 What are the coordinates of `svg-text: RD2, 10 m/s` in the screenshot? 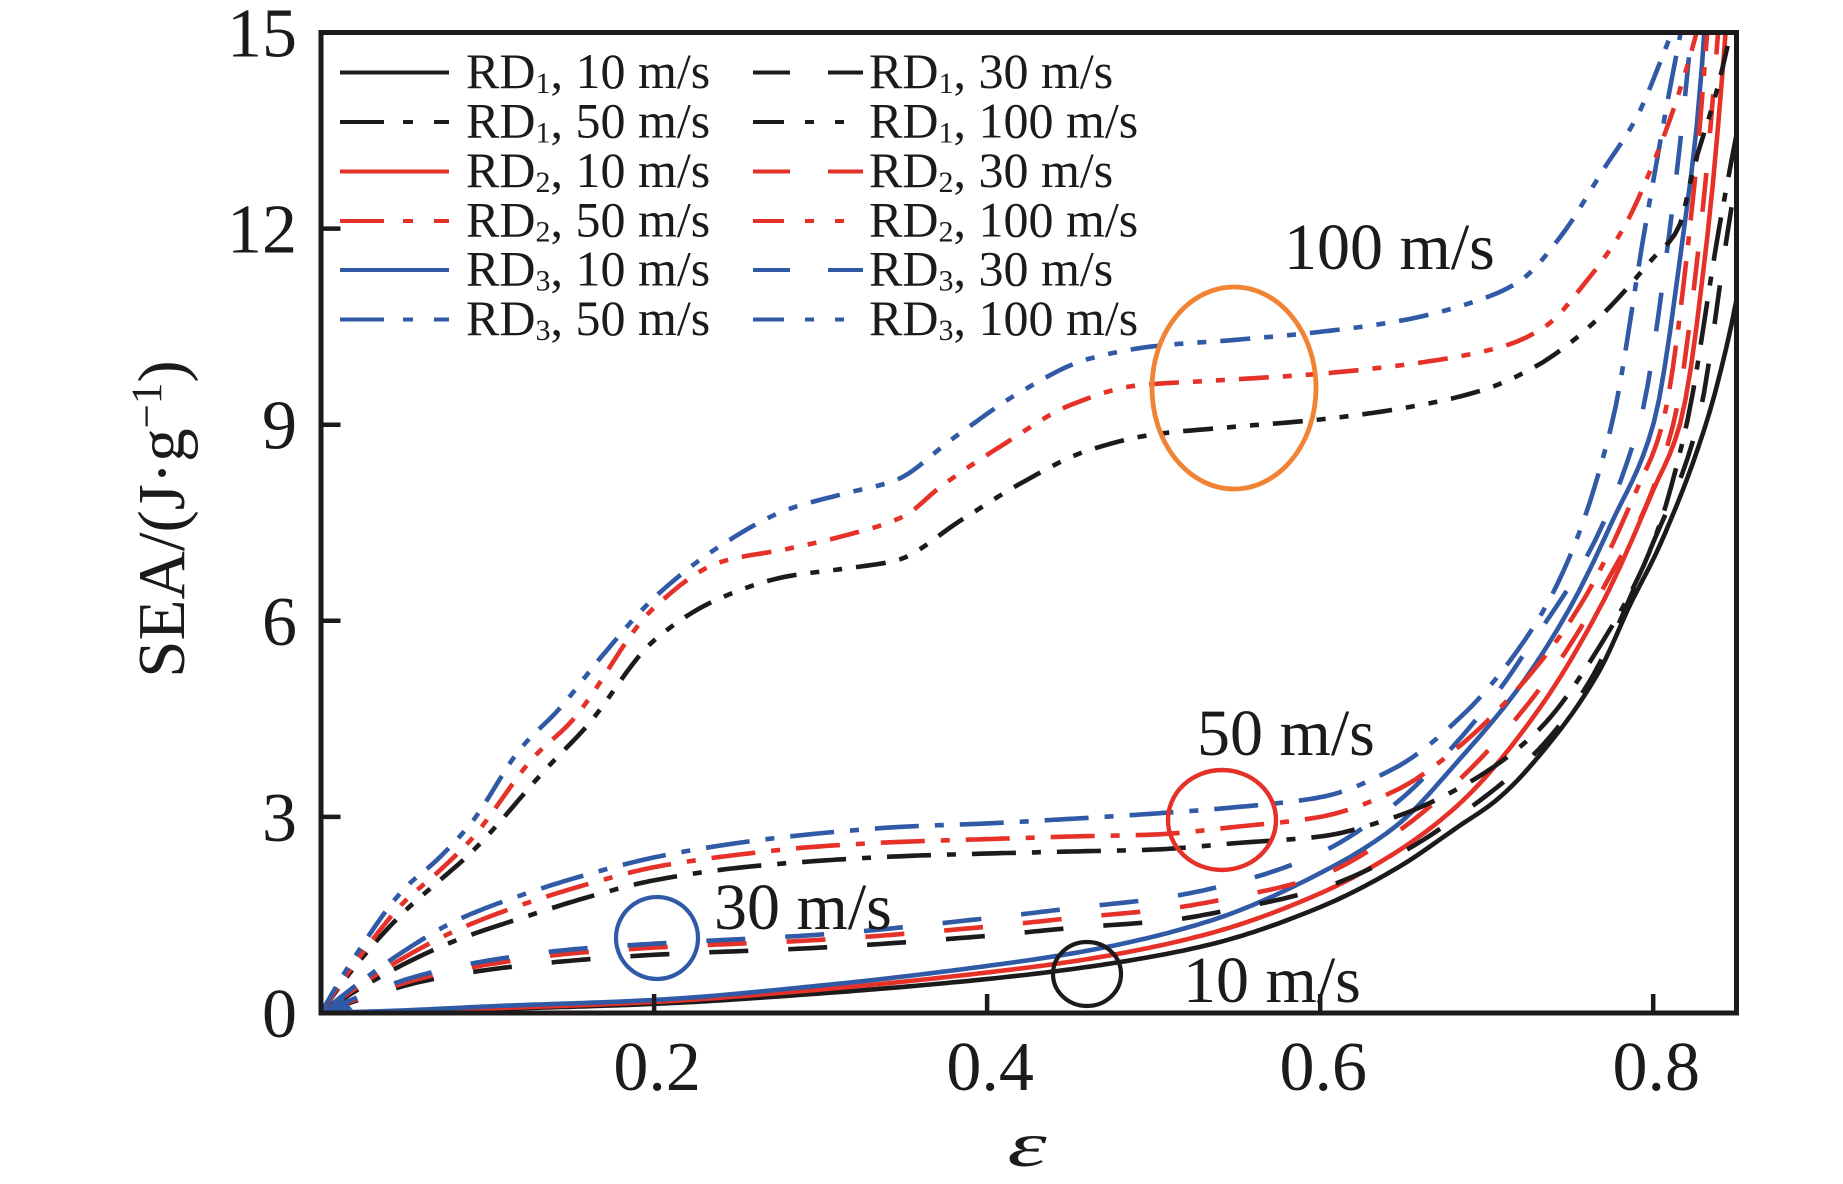 It's located at (588, 170).